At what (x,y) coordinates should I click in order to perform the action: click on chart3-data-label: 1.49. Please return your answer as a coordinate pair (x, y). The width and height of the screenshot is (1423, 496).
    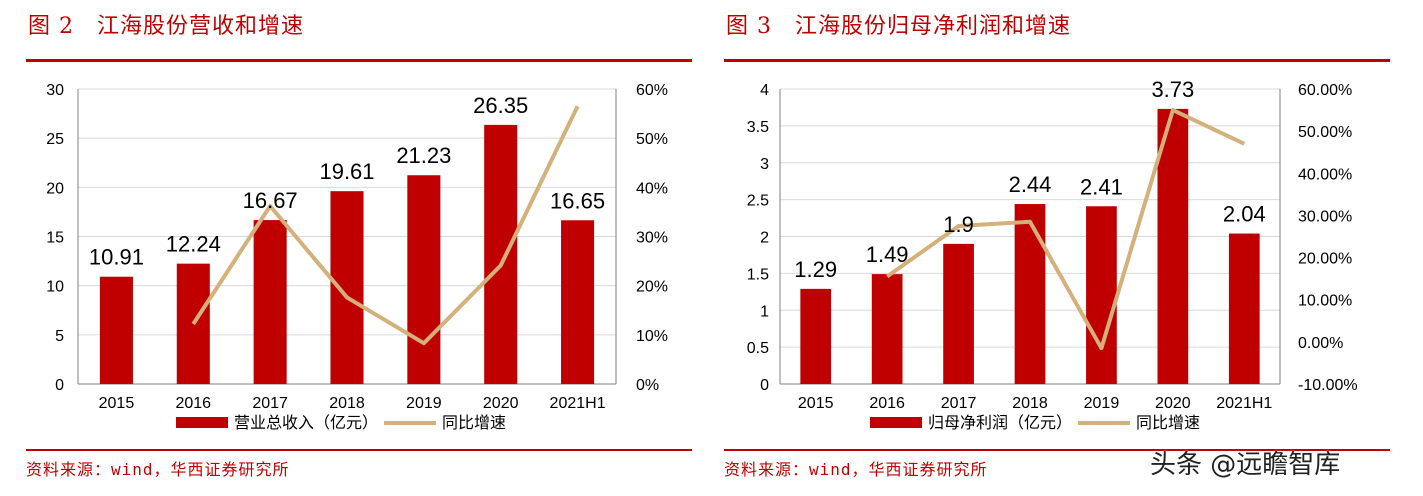
    Looking at the image, I should click on (887, 254).